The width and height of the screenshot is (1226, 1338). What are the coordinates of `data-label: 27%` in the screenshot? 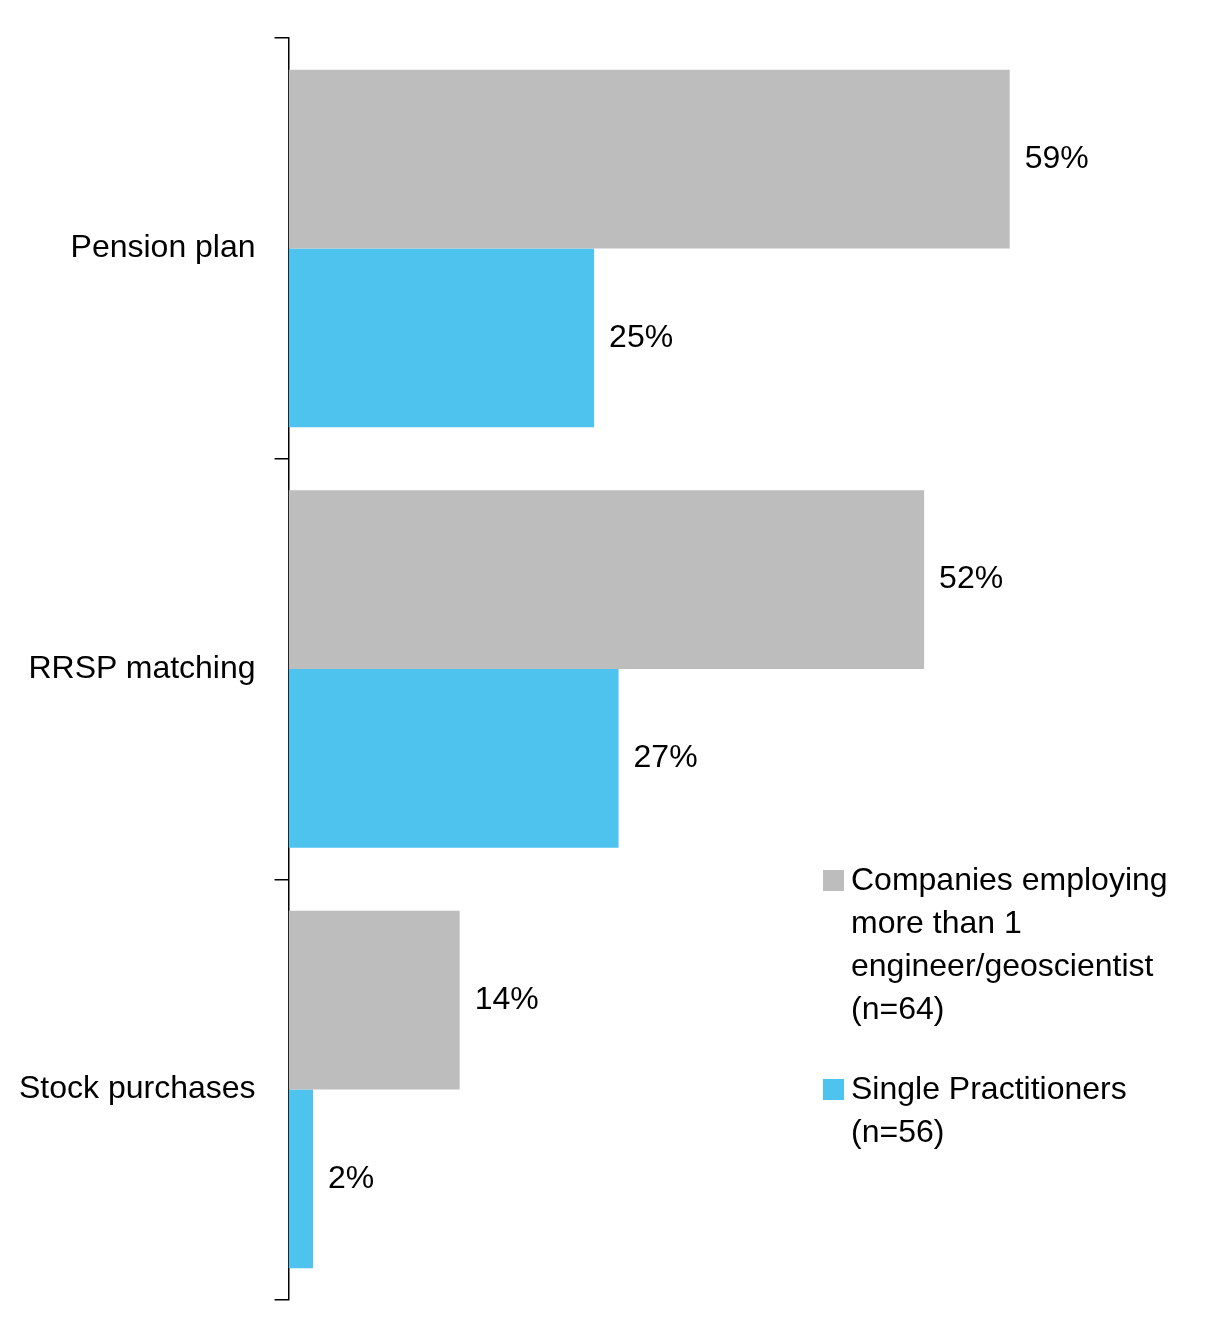 It's located at (665, 756).